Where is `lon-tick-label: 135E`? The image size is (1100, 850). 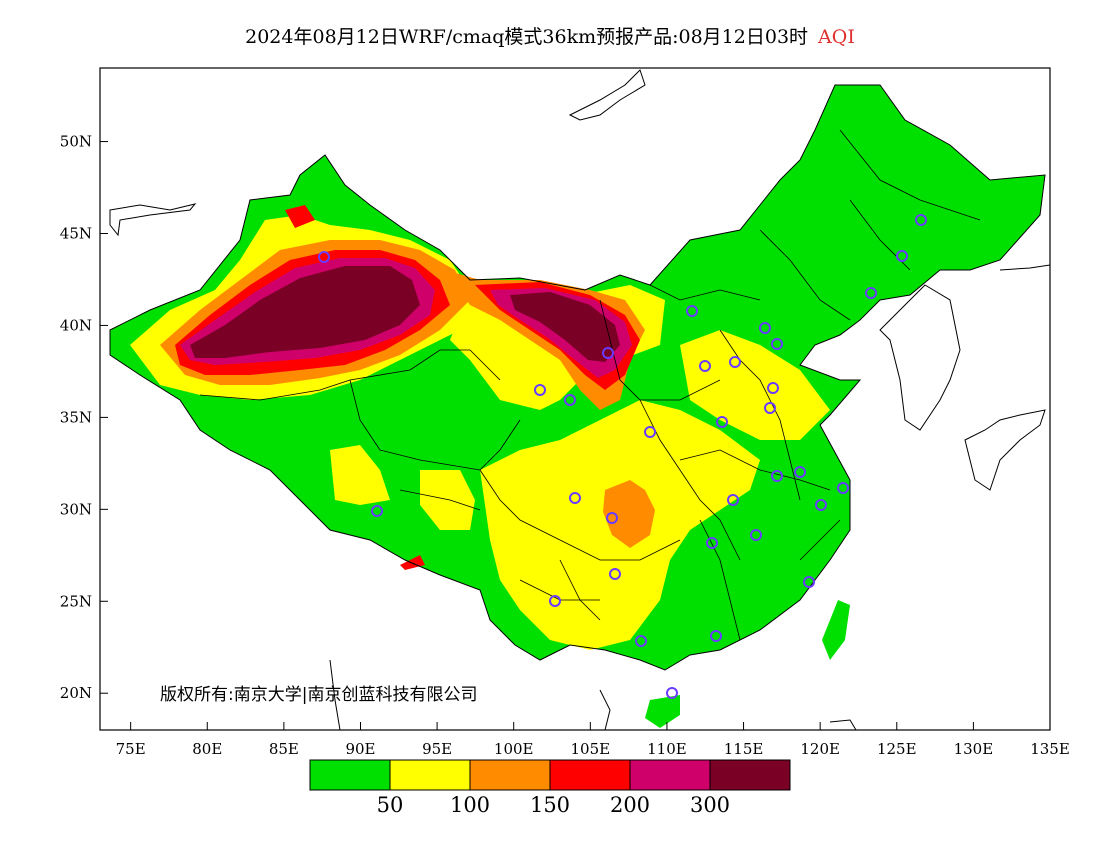
lon-tick-label: 135E is located at coordinates (1050, 749).